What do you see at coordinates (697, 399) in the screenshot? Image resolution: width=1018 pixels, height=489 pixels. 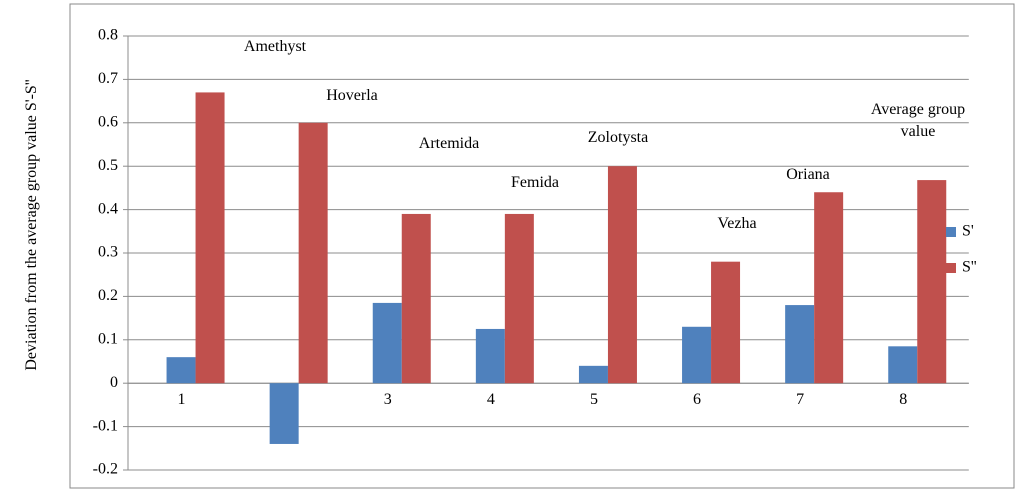 I see `x-tick-label: 6` at bounding box center [697, 399].